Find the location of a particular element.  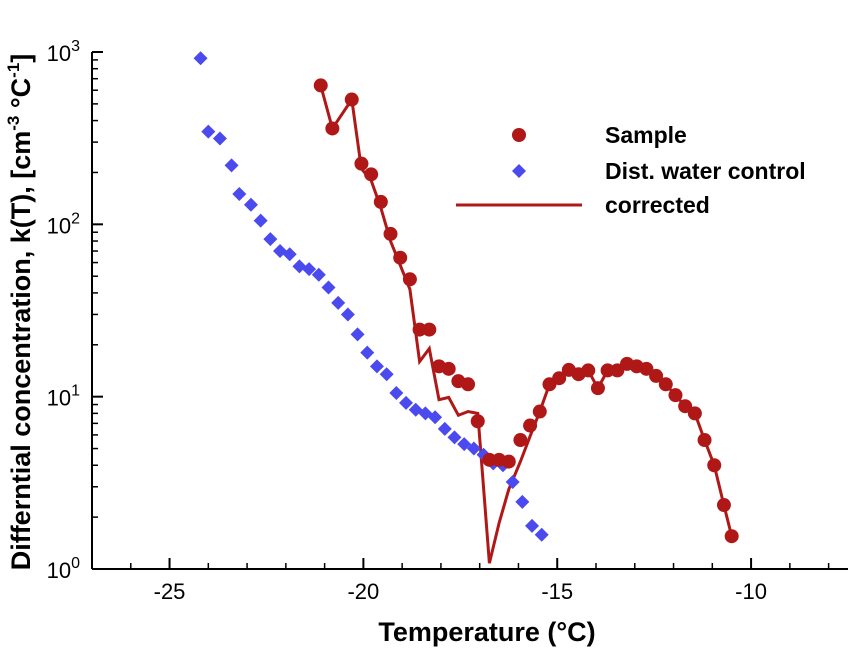

y-tick-label: 10² is located at coordinates (63, 224).